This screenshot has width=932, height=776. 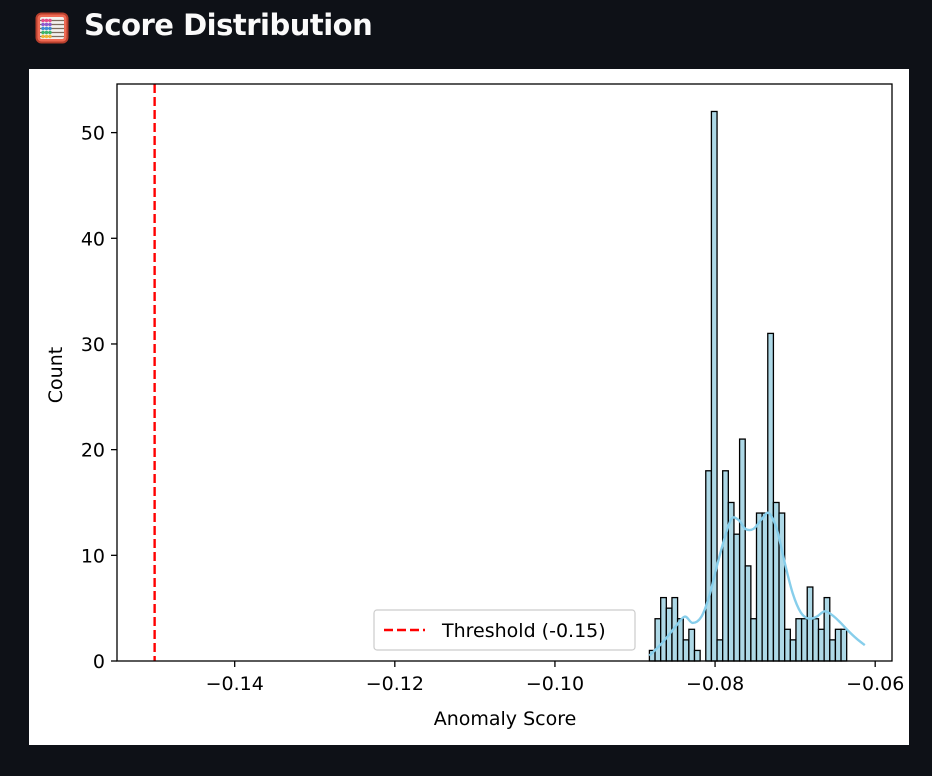 What do you see at coordinates (93, 345) in the screenshot?
I see `y-tick-label: 30` at bounding box center [93, 345].